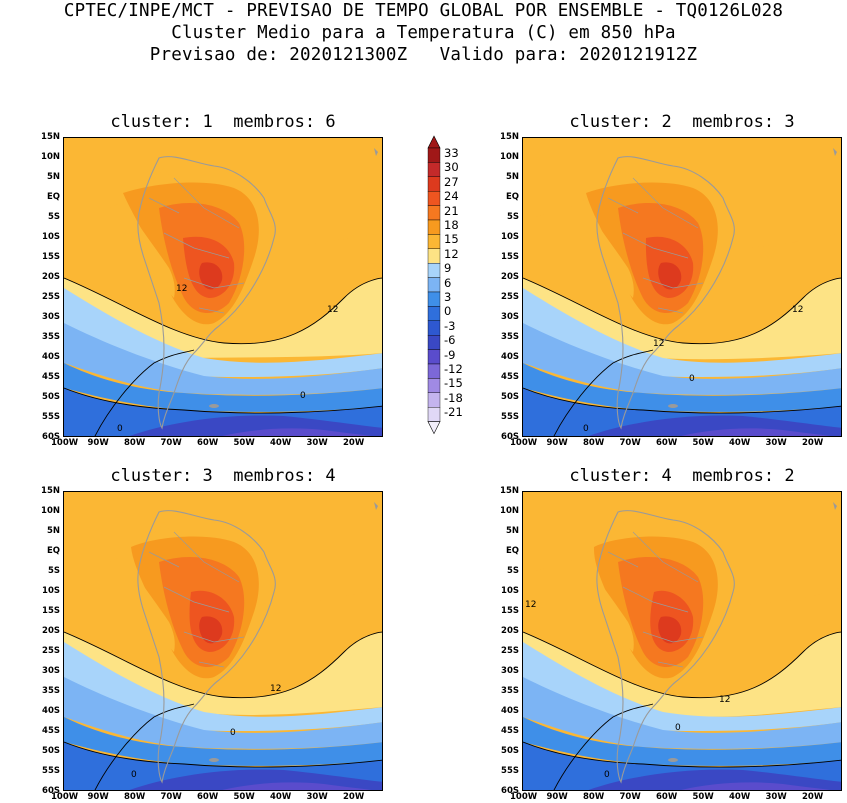 The width and height of the screenshot is (847, 803). I want to click on colorbar-graphic, so click(434, 285).